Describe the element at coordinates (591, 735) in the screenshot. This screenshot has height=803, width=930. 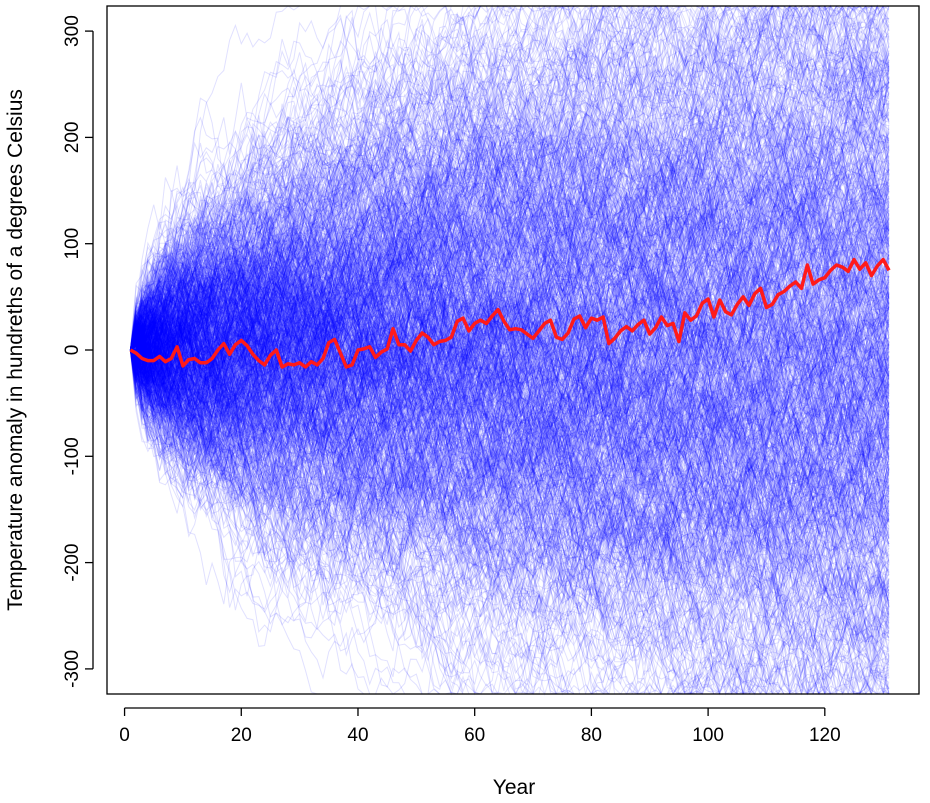
I see `x-tick-label: 80` at that location.